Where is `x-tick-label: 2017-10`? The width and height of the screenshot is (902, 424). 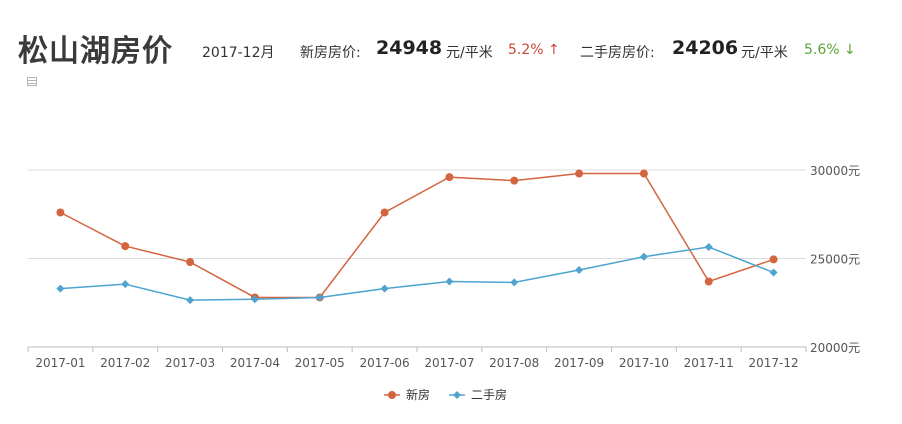 x-tick-label: 2017-10 is located at coordinates (644, 363).